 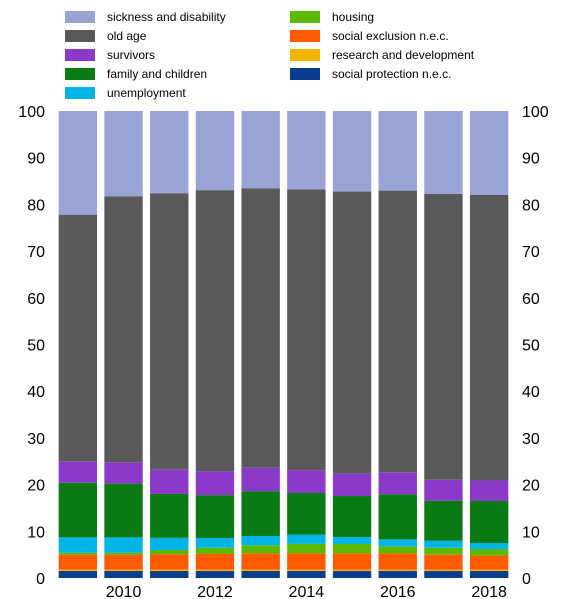 I want to click on y-tick-label-left-90: 90, so click(x=36, y=159).